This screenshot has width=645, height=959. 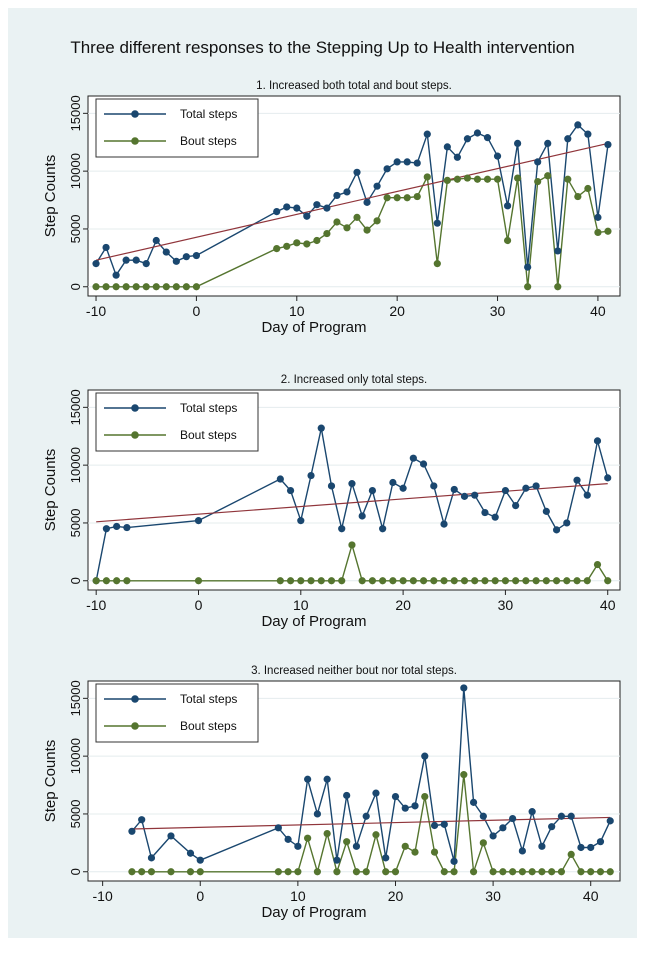 What do you see at coordinates (297, 311) in the screenshot?
I see `x-tick-label: 10` at bounding box center [297, 311].